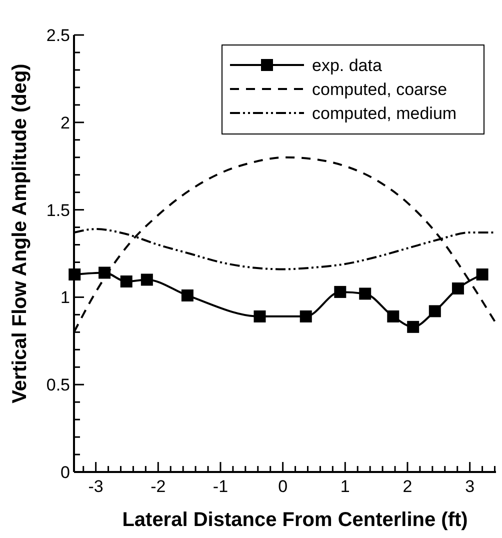  I want to click on y-tick-label: 0, so click(65, 472).